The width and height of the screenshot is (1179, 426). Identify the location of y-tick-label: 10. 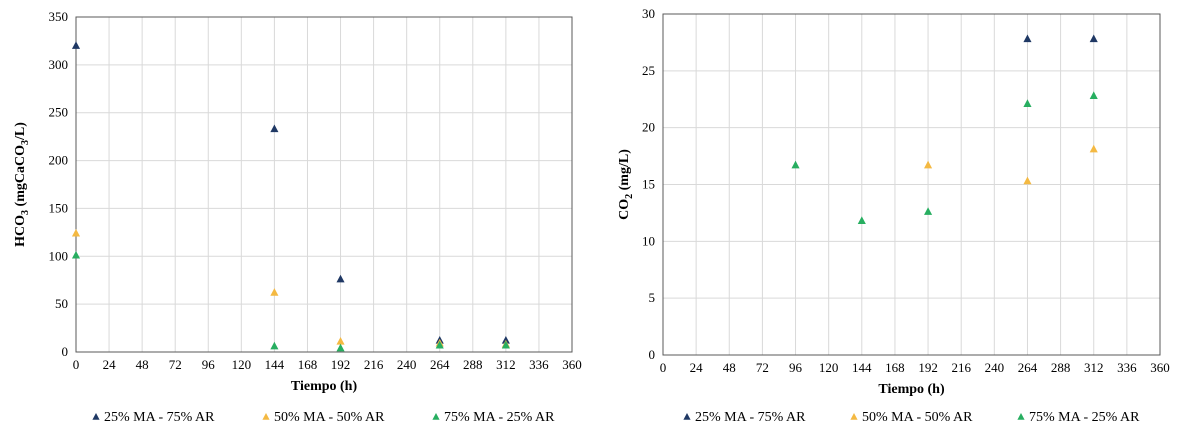
(648, 240).